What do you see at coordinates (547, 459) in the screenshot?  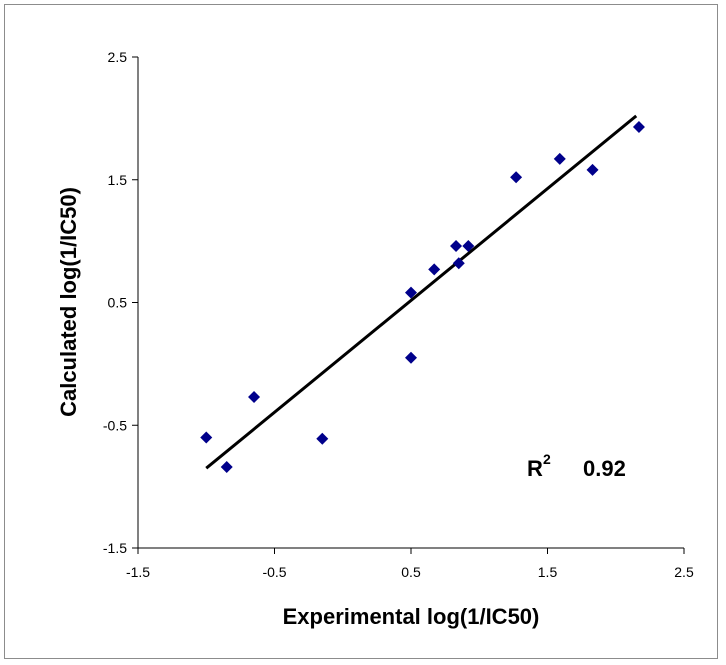 I see `r2-superscript: 2` at bounding box center [547, 459].